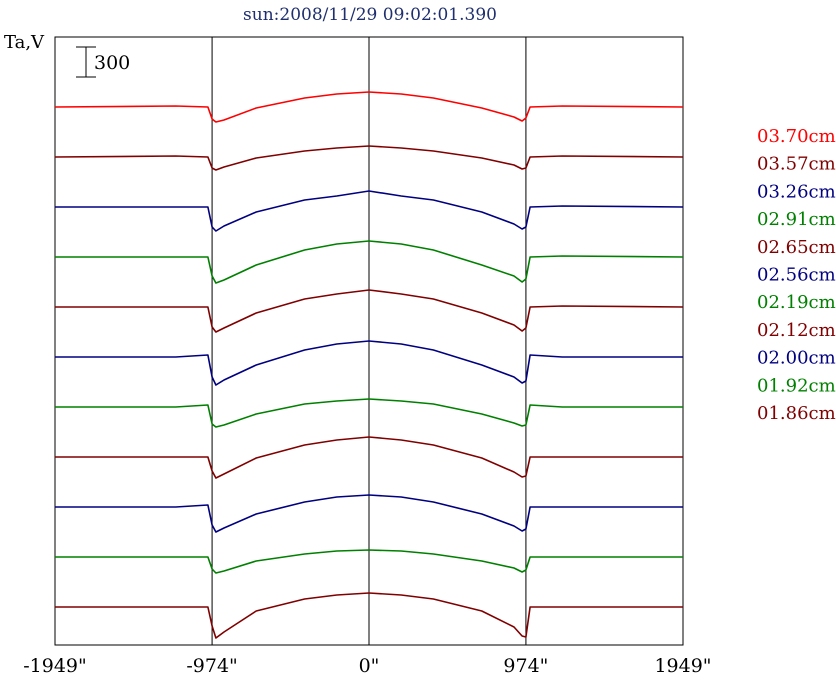 This screenshot has height=681, width=836. I want to click on x-tick-label-1: -974", so click(211, 666).